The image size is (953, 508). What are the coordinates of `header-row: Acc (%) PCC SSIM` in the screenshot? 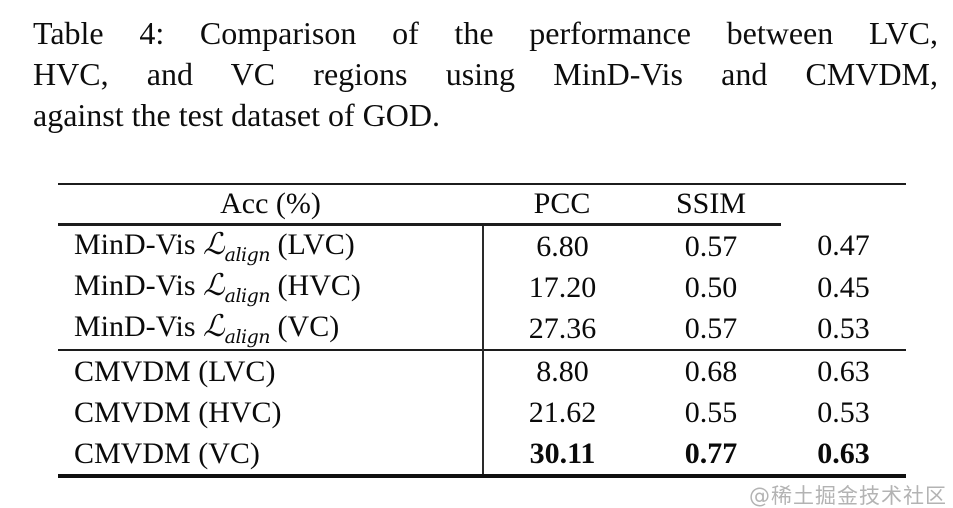 It's located at (482, 205).